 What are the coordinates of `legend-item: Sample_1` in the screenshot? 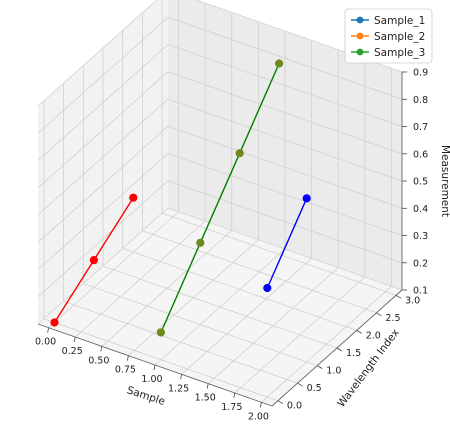 It's located at (388, 21).